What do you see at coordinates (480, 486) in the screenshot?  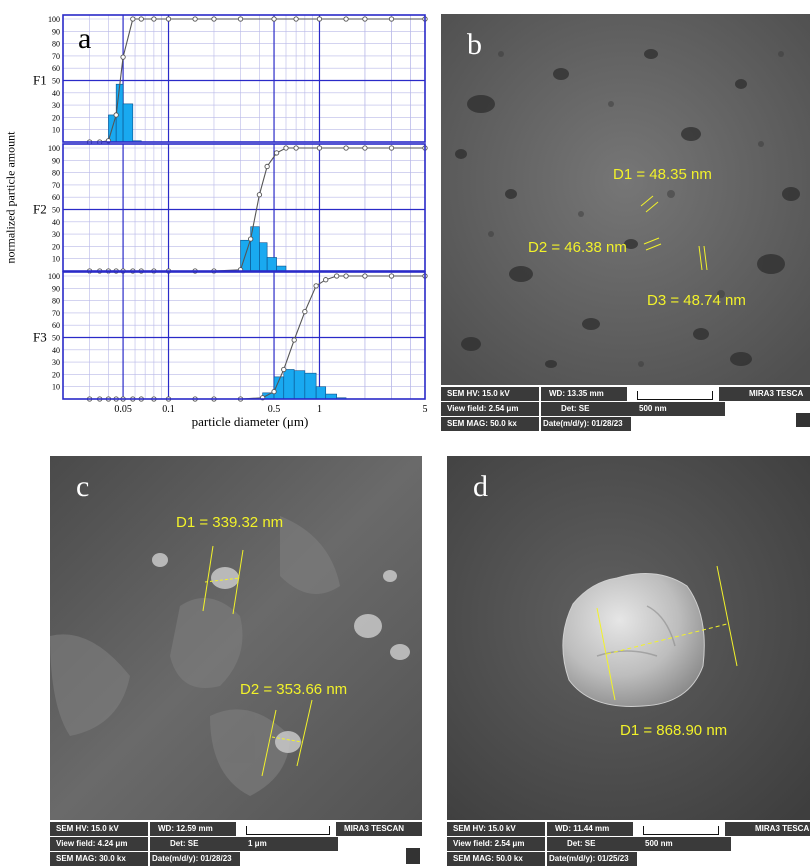 I see `panel-label-d: d` at bounding box center [480, 486].